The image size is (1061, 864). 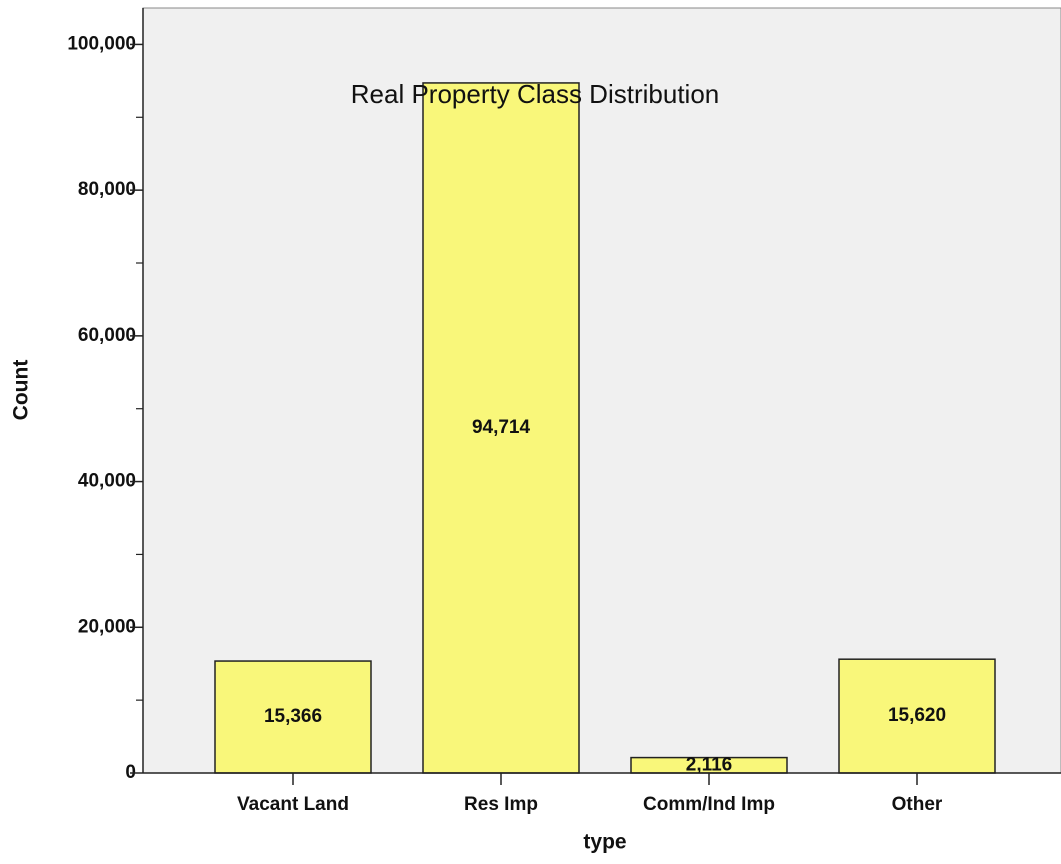 What do you see at coordinates (107, 335) in the screenshot?
I see `y-tick-label: 60,000` at bounding box center [107, 335].